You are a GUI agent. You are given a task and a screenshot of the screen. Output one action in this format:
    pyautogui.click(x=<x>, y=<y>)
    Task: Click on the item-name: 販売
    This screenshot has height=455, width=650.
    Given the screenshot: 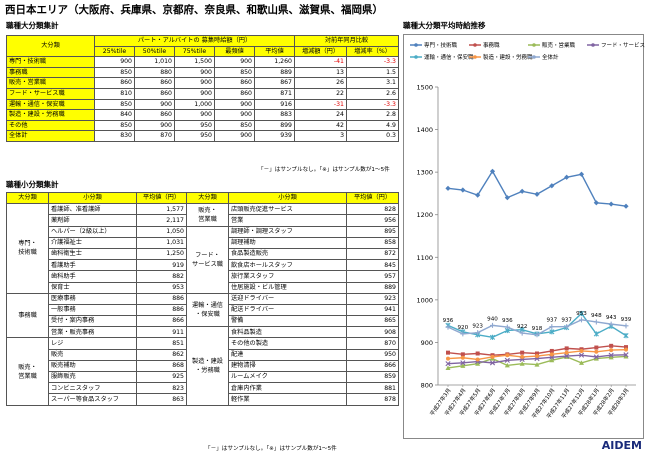 What is the action you would take?
    pyautogui.click(x=92, y=354)
    